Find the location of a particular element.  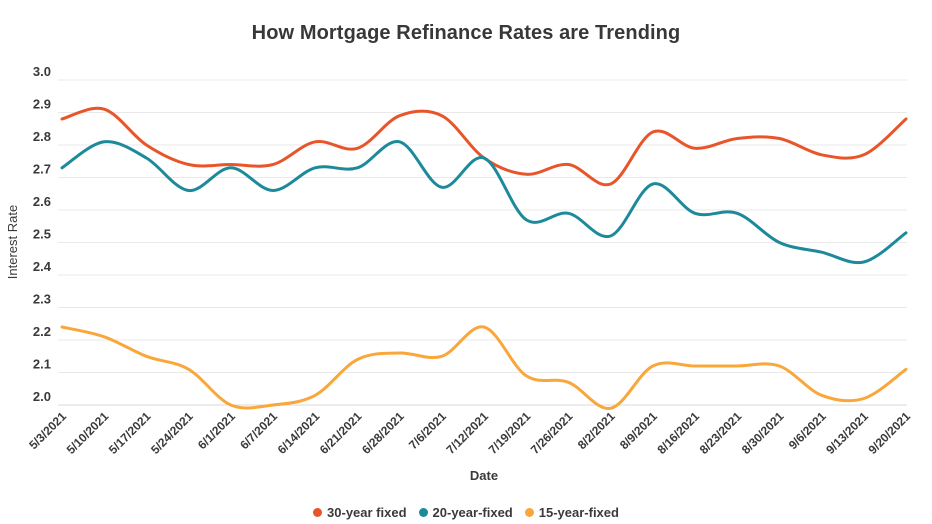

x-tick-label: 8/9/2021 is located at coordinates (638, 430).